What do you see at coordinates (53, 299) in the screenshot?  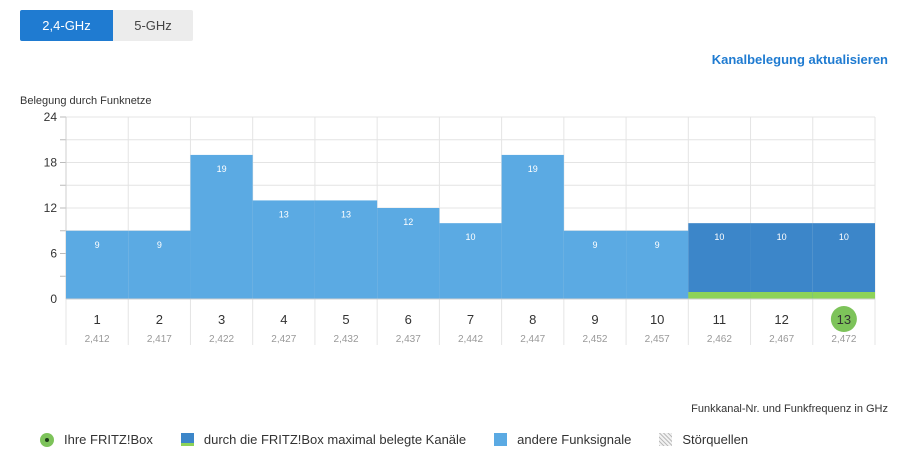 I see `y-tick-label: 0` at bounding box center [53, 299].